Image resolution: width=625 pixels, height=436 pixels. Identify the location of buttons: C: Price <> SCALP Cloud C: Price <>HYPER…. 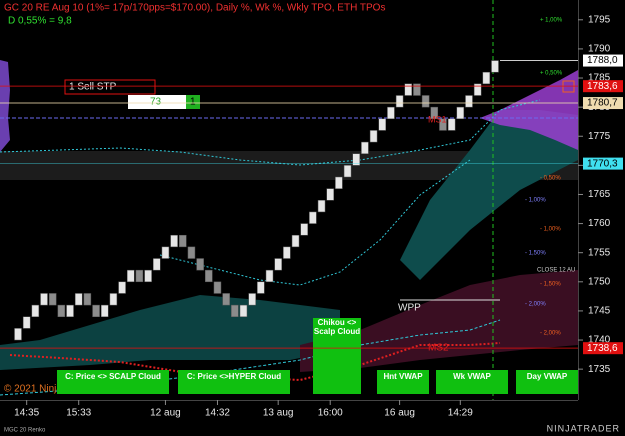
(317, 356).